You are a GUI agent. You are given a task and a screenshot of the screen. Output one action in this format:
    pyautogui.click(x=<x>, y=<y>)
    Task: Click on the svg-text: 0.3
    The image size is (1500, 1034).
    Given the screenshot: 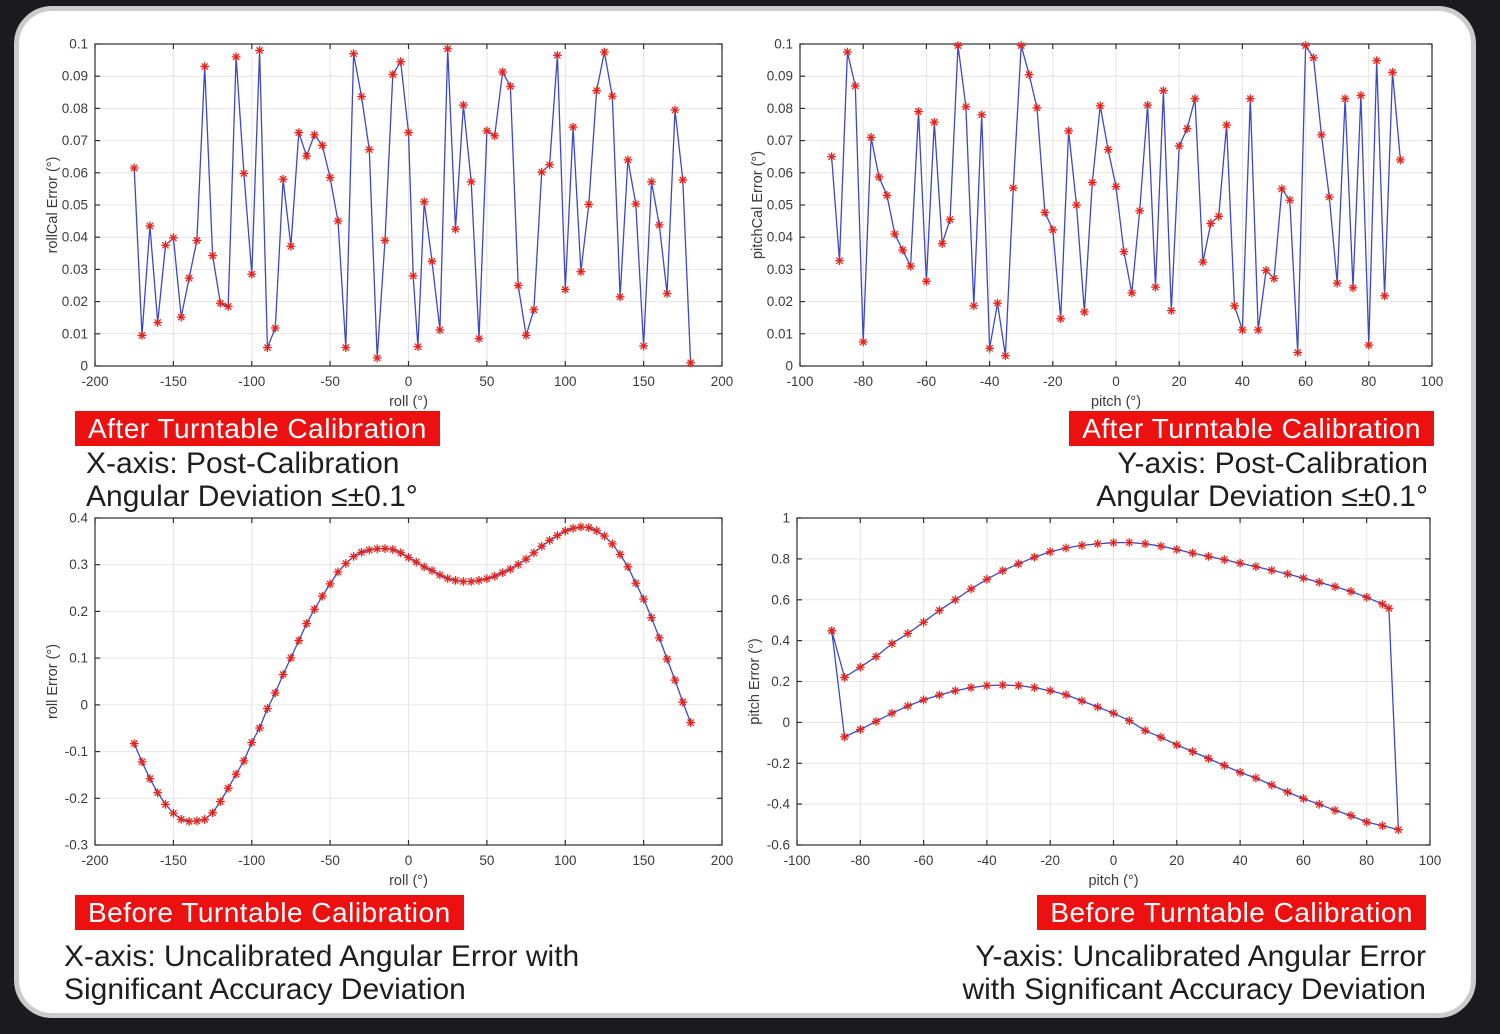 What is the action you would take?
    pyautogui.click(x=78, y=564)
    